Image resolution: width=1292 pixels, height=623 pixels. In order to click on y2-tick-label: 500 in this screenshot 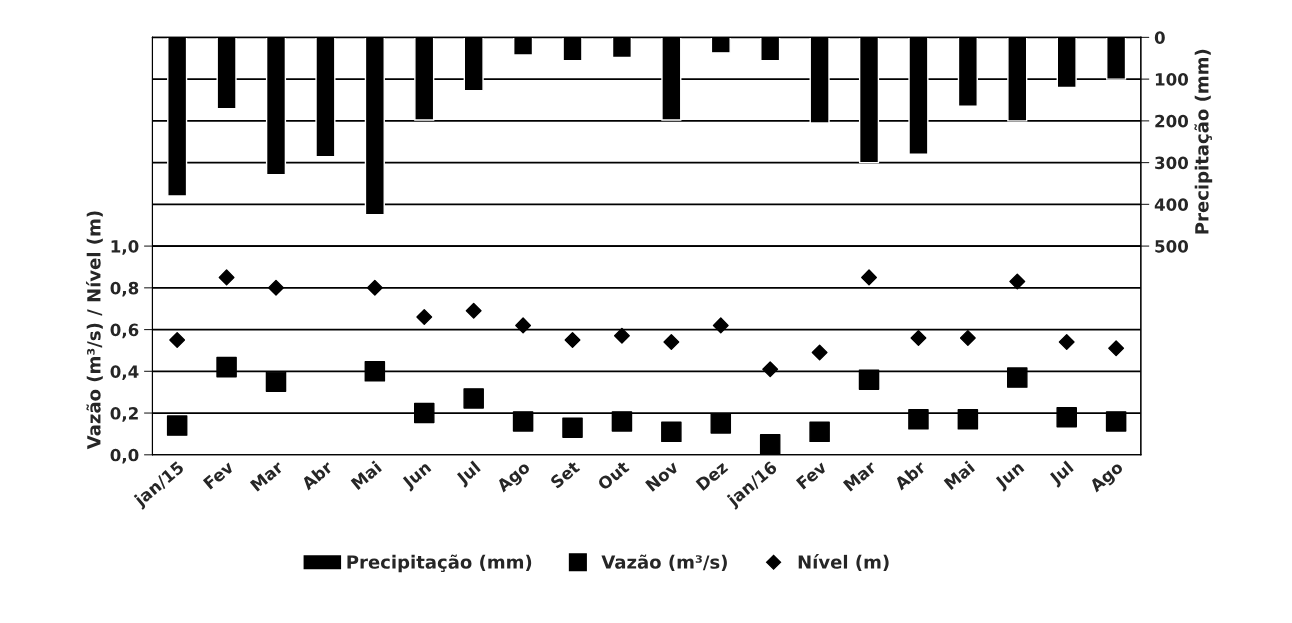, I will do `click(1172, 246)`.